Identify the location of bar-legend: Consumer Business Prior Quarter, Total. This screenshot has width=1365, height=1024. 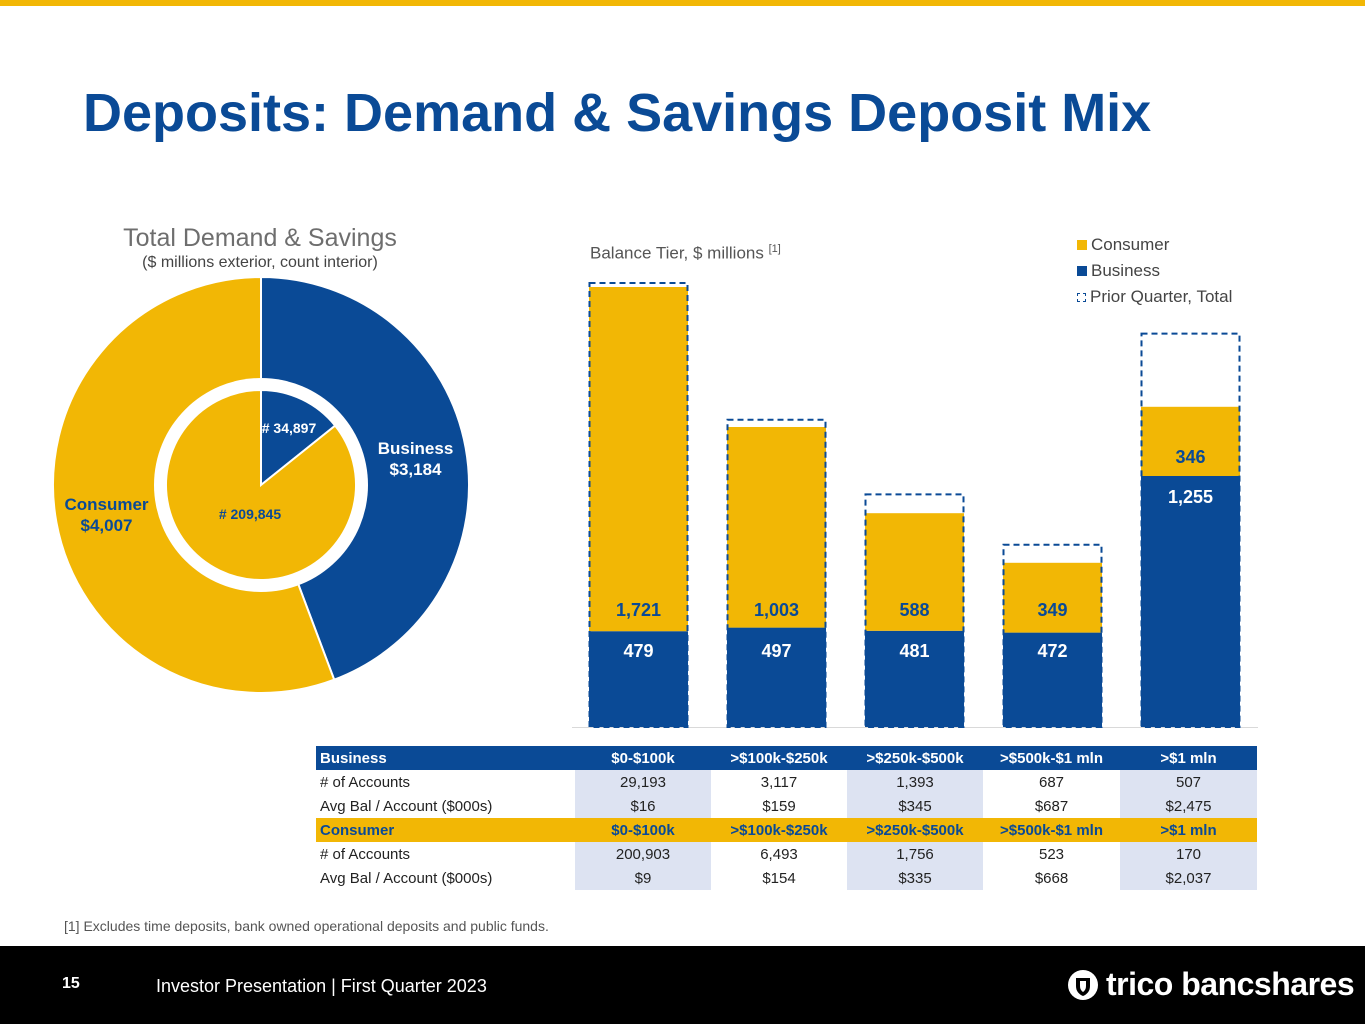
(1154, 271).